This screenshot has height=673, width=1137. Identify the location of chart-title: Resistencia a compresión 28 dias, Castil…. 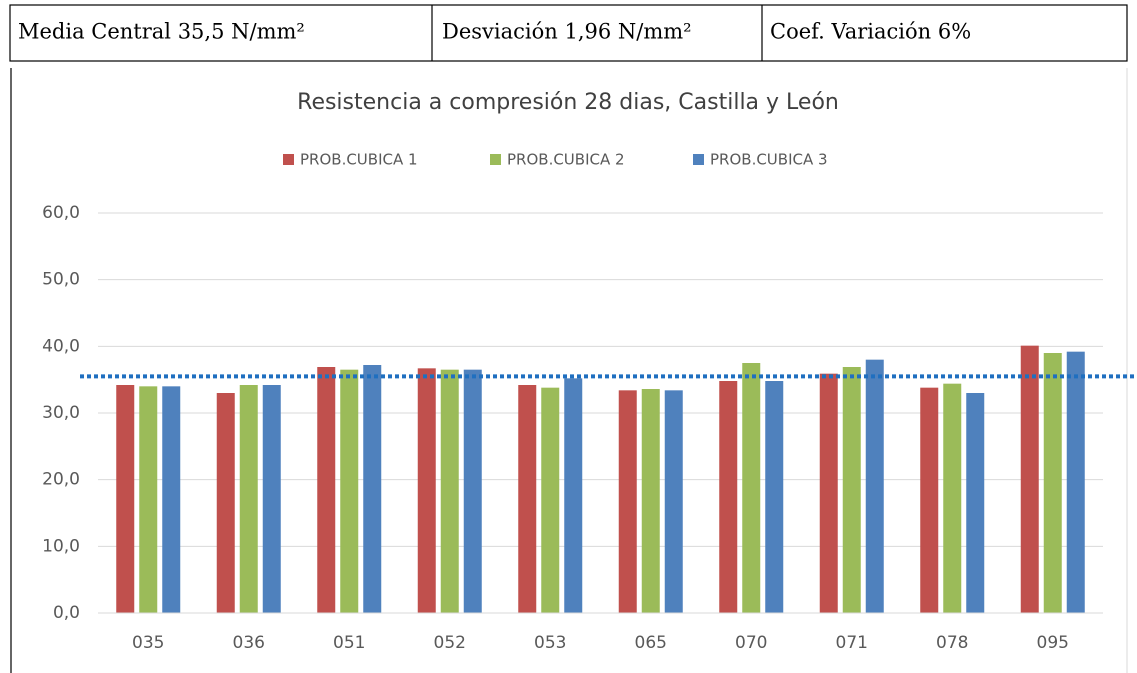
(568, 102).